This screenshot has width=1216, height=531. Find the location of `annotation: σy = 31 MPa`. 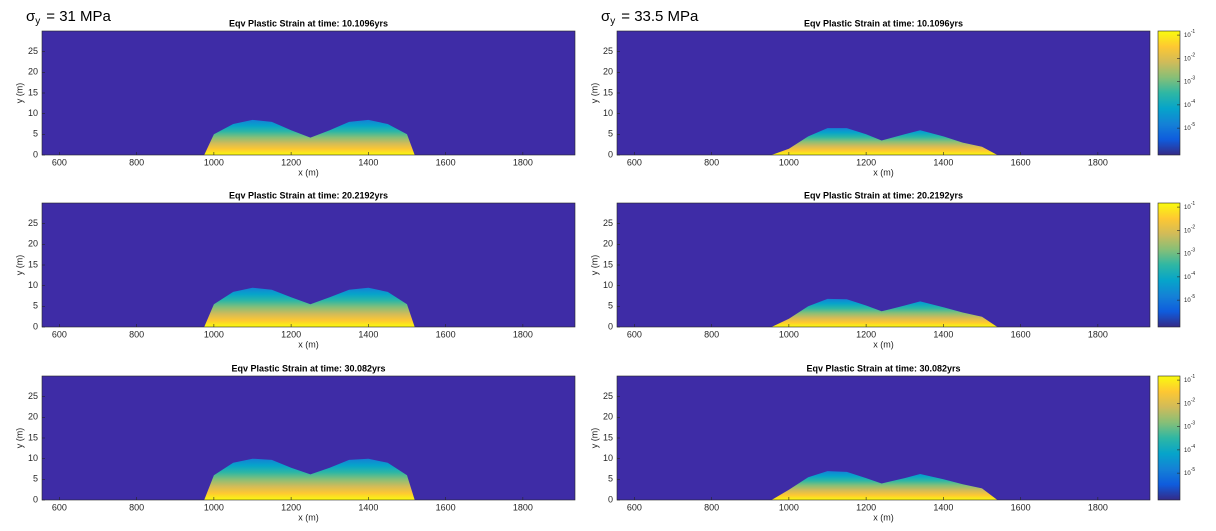

annotation: σy = 31 MPa is located at coordinates (69, 17).